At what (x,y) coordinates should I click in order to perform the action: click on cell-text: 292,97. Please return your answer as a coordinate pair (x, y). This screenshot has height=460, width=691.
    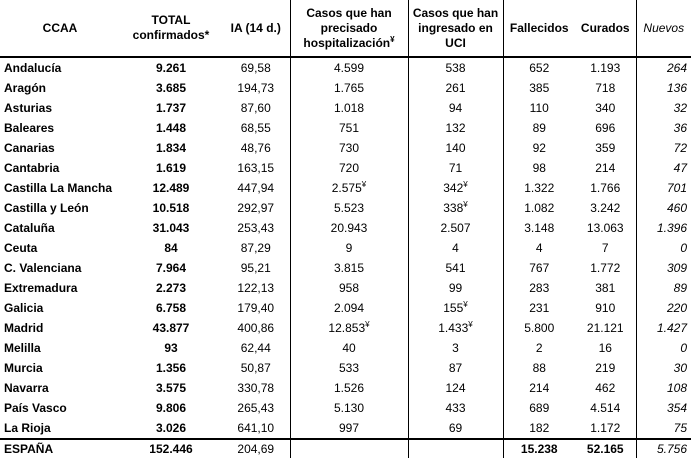
    Looking at the image, I should click on (256, 208).